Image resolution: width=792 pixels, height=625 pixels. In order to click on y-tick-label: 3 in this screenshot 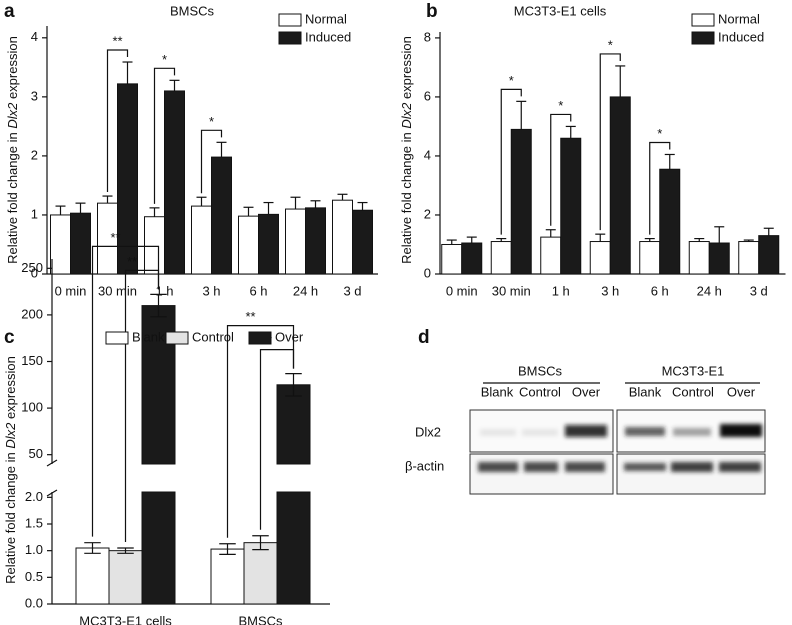, I will do `click(34, 95)`.